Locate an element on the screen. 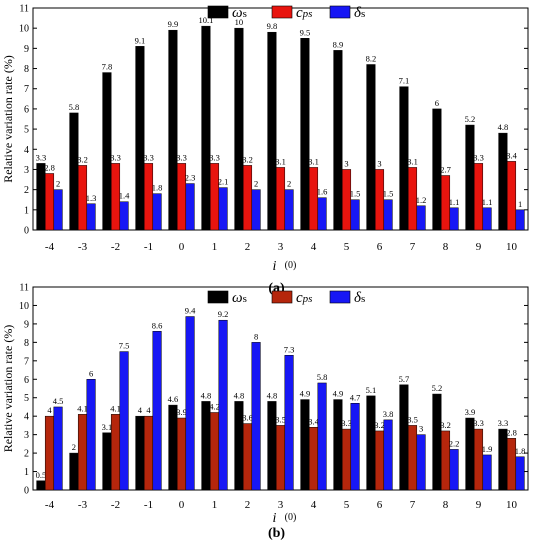  legend-label: cps is located at coordinates (304, 13).